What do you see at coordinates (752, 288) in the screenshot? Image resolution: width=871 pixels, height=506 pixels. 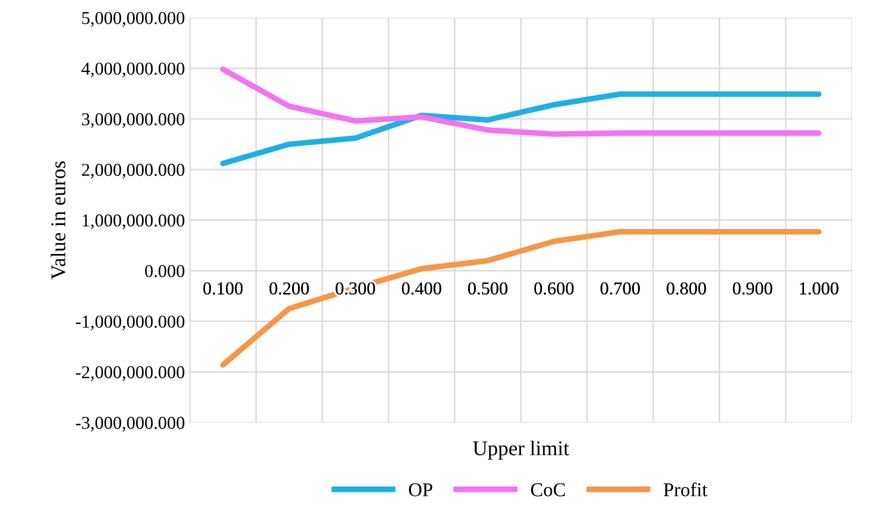 I see `x-tick-label: 0.900` at bounding box center [752, 288].